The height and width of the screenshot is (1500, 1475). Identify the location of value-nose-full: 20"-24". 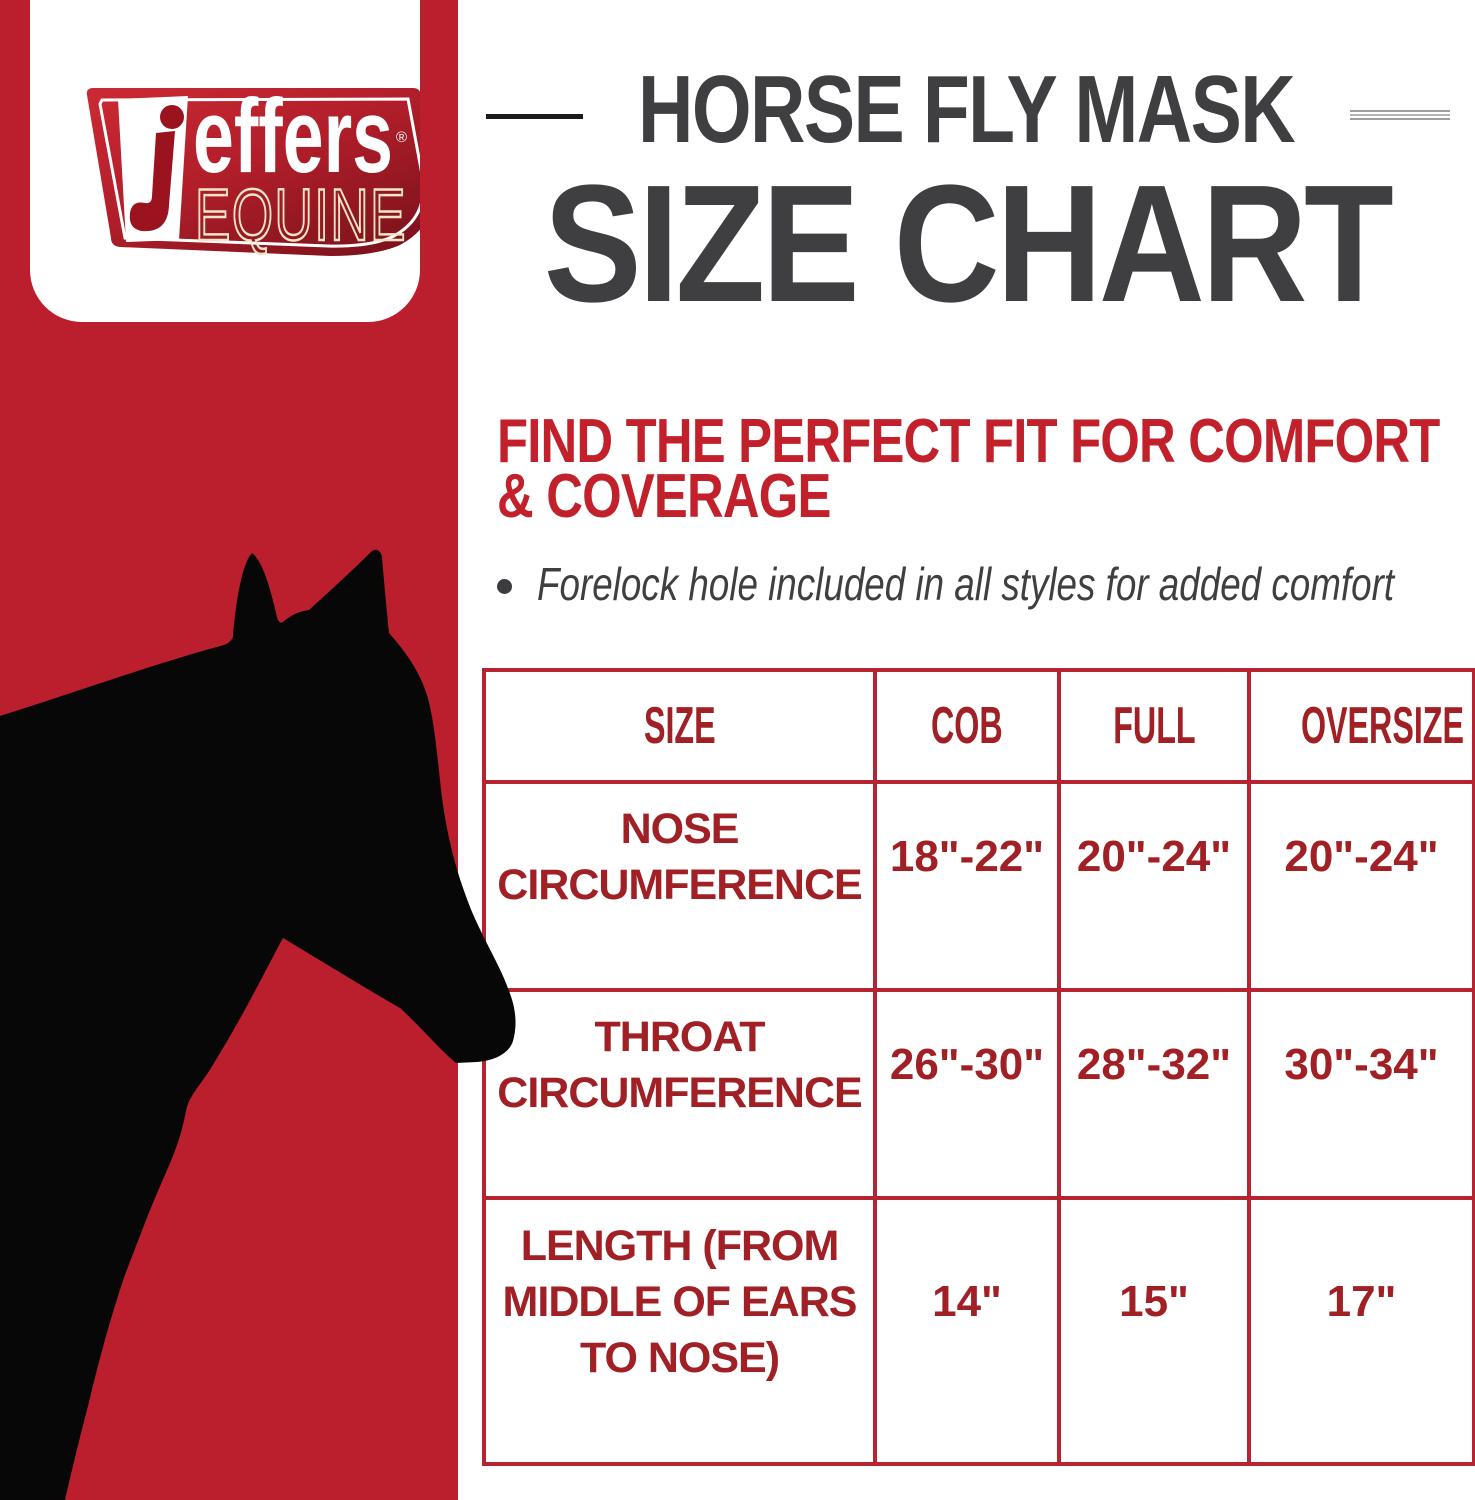
(1154, 886).